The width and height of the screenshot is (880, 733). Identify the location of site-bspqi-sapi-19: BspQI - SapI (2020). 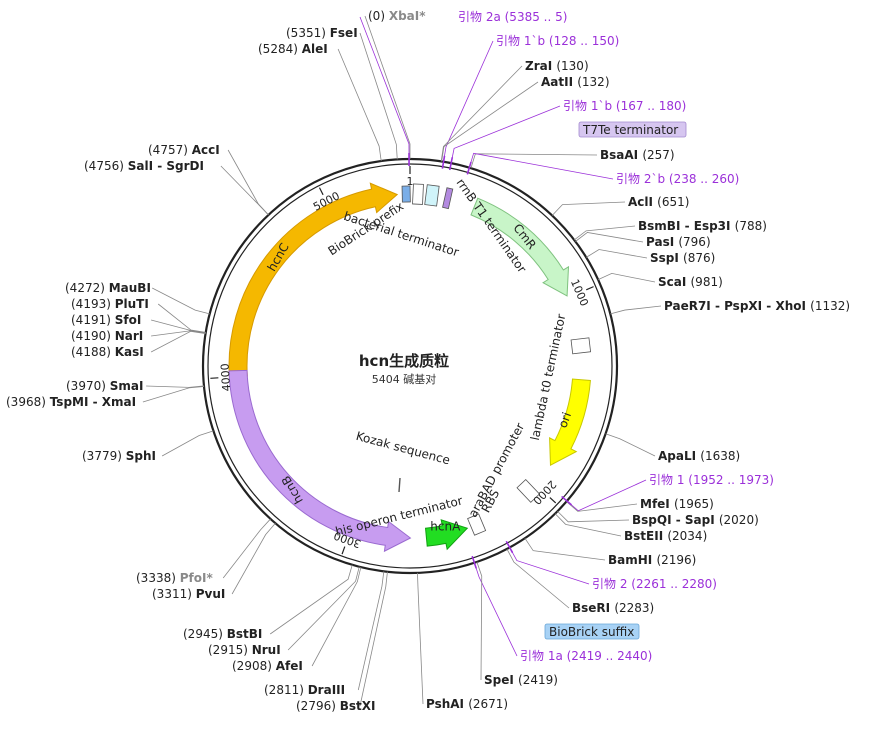
(695, 520).